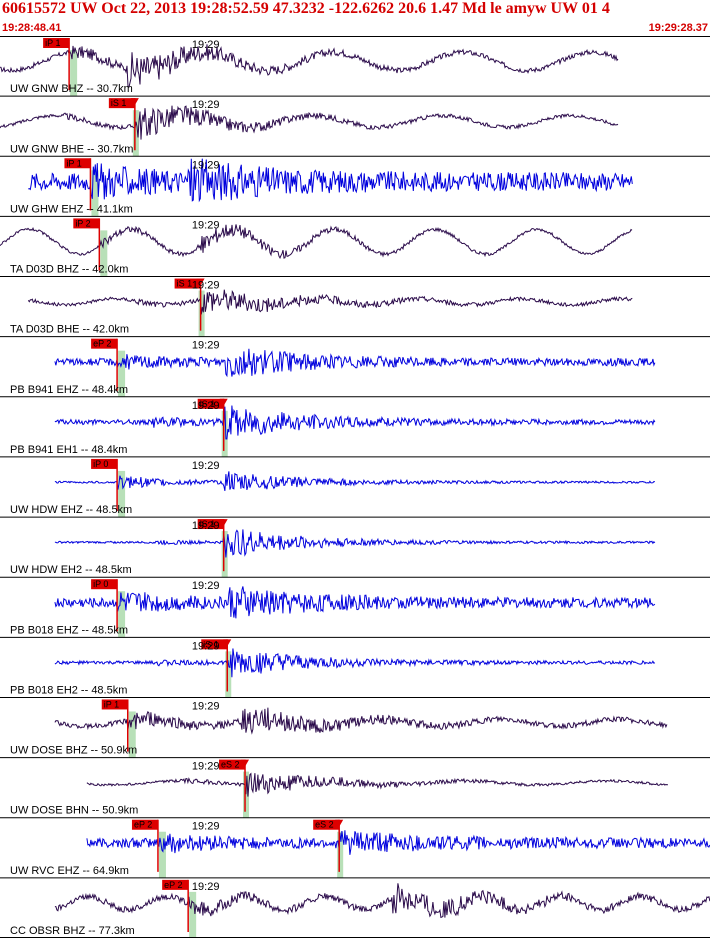 The width and height of the screenshot is (710, 938). What do you see at coordinates (74, 811) in the screenshot?
I see `channel-label: UW DOSE BHN -- 50.9km` at bounding box center [74, 811].